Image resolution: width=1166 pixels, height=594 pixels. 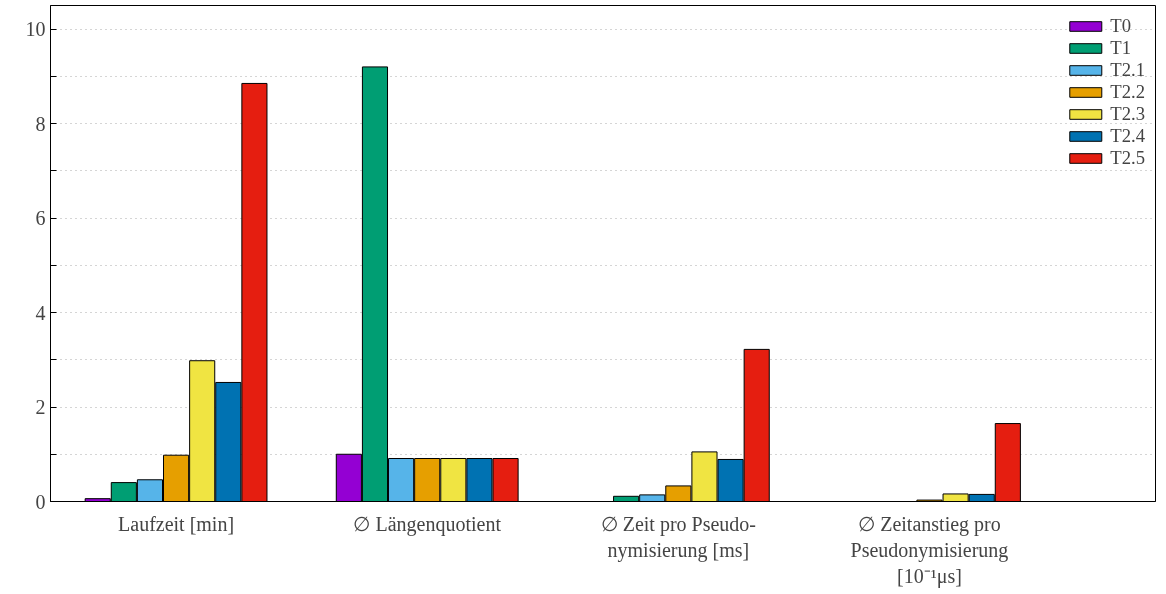 I want to click on y-tick-label: 6, so click(x=40, y=218).